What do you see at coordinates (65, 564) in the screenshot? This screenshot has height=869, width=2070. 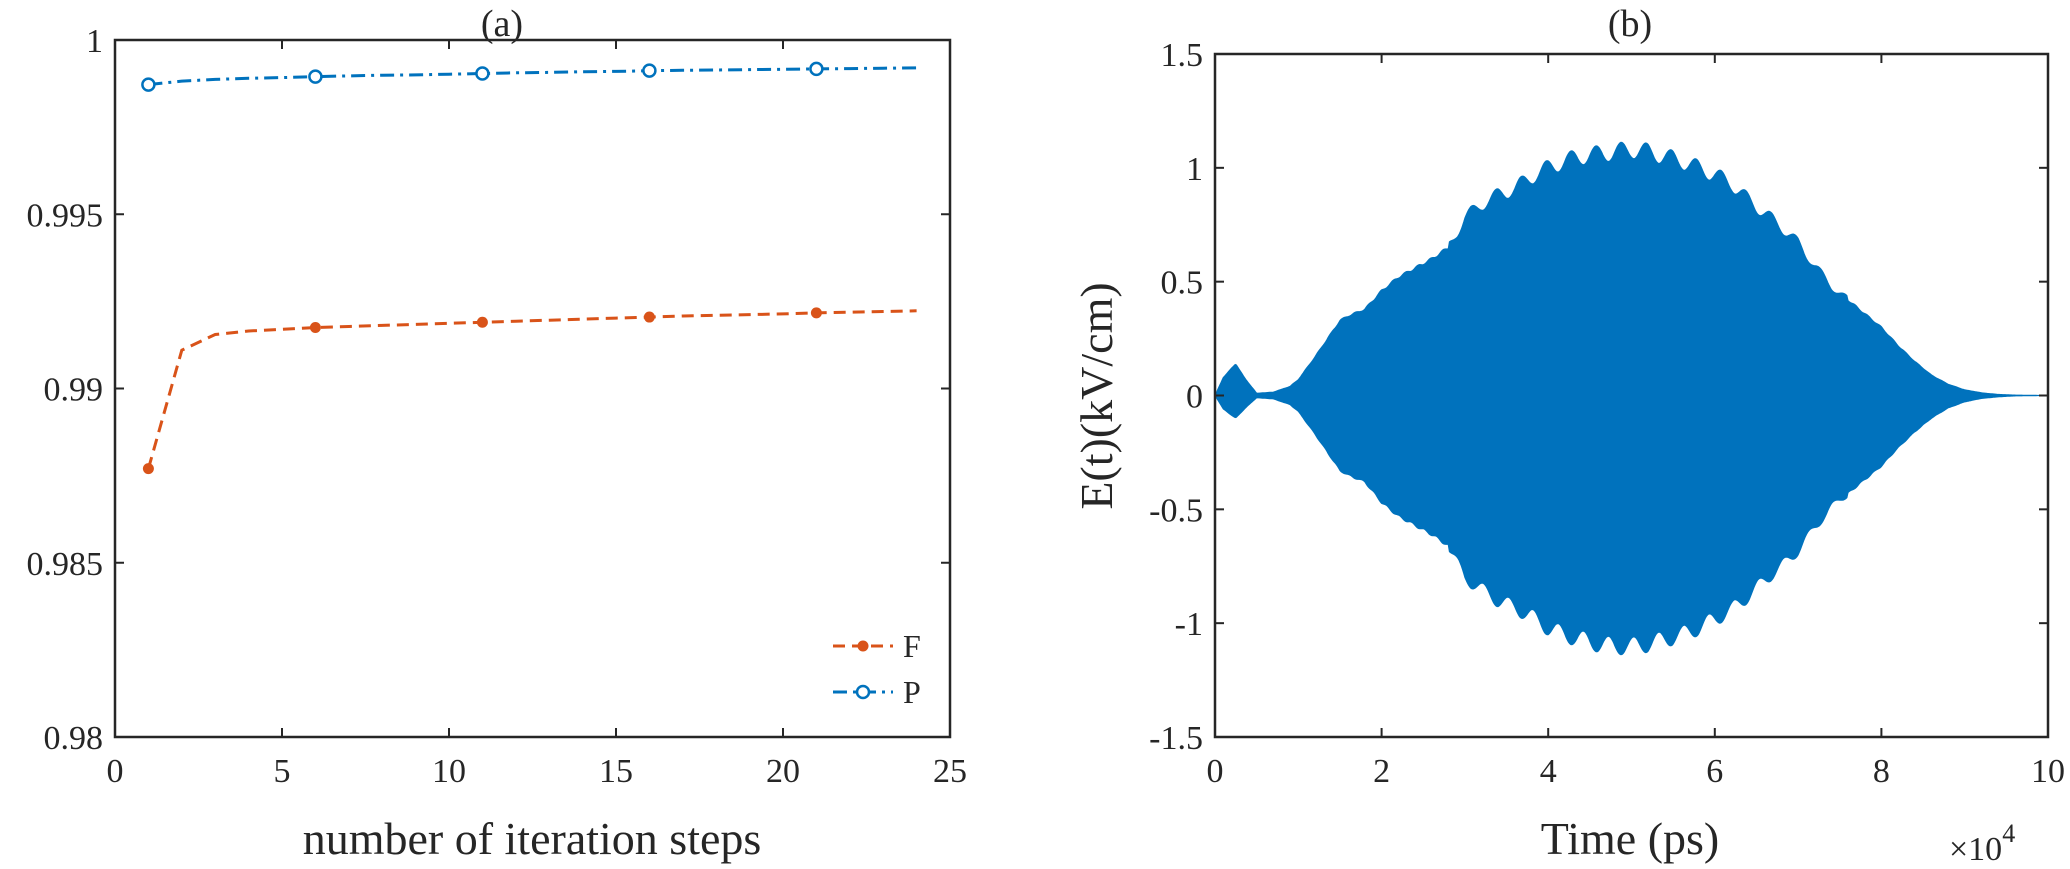 I see `y-tick-label: 0.985` at bounding box center [65, 564].